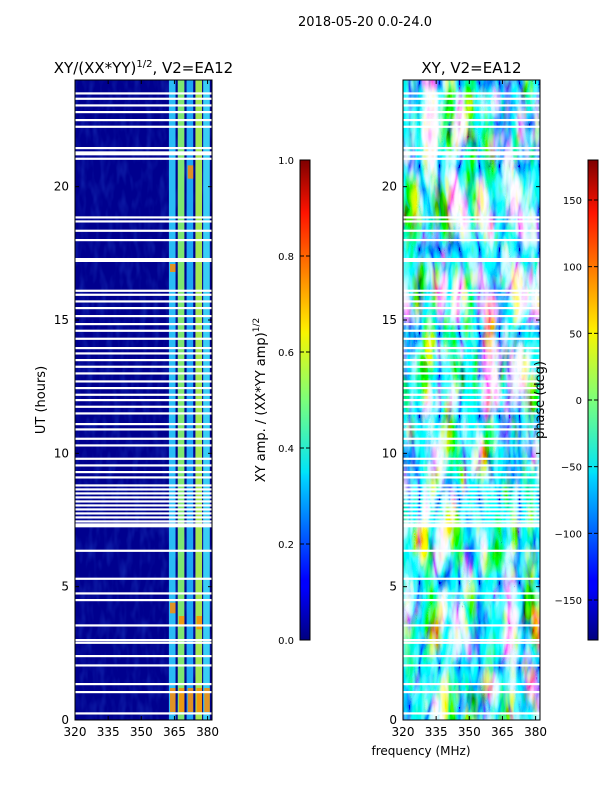 The width and height of the screenshot is (600, 804). Describe the element at coordinates (108, 732) in the screenshot. I see `amp-x-tick-label: 335` at that location.